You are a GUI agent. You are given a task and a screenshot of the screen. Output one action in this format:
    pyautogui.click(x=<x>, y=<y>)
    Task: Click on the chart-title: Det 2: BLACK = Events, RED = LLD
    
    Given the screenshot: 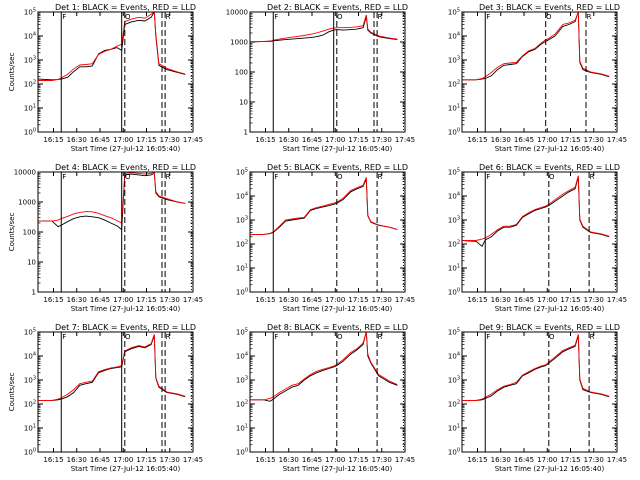 What is the action you would take?
    pyautogui.click(x=337, y=7)
    